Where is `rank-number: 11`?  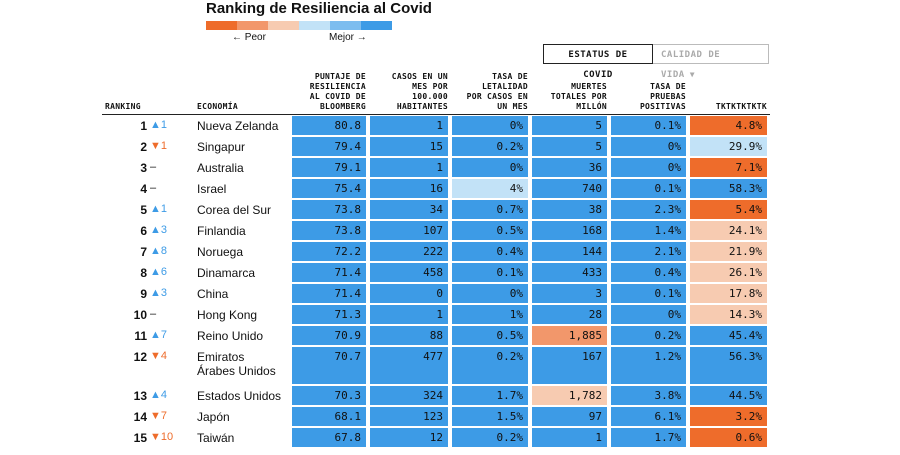
rank-number: 11 is located at coordinates (140, 336).